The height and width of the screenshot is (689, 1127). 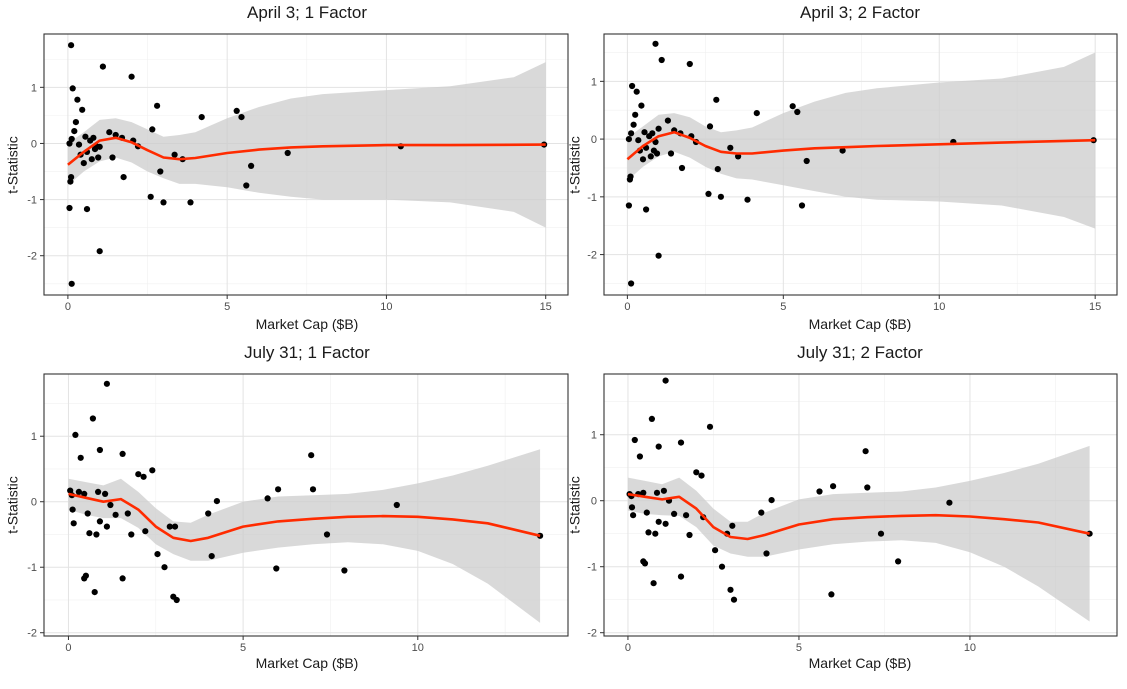 I want to click on panel-title: July 31; 1 Factor, so click(x=307, y=352).